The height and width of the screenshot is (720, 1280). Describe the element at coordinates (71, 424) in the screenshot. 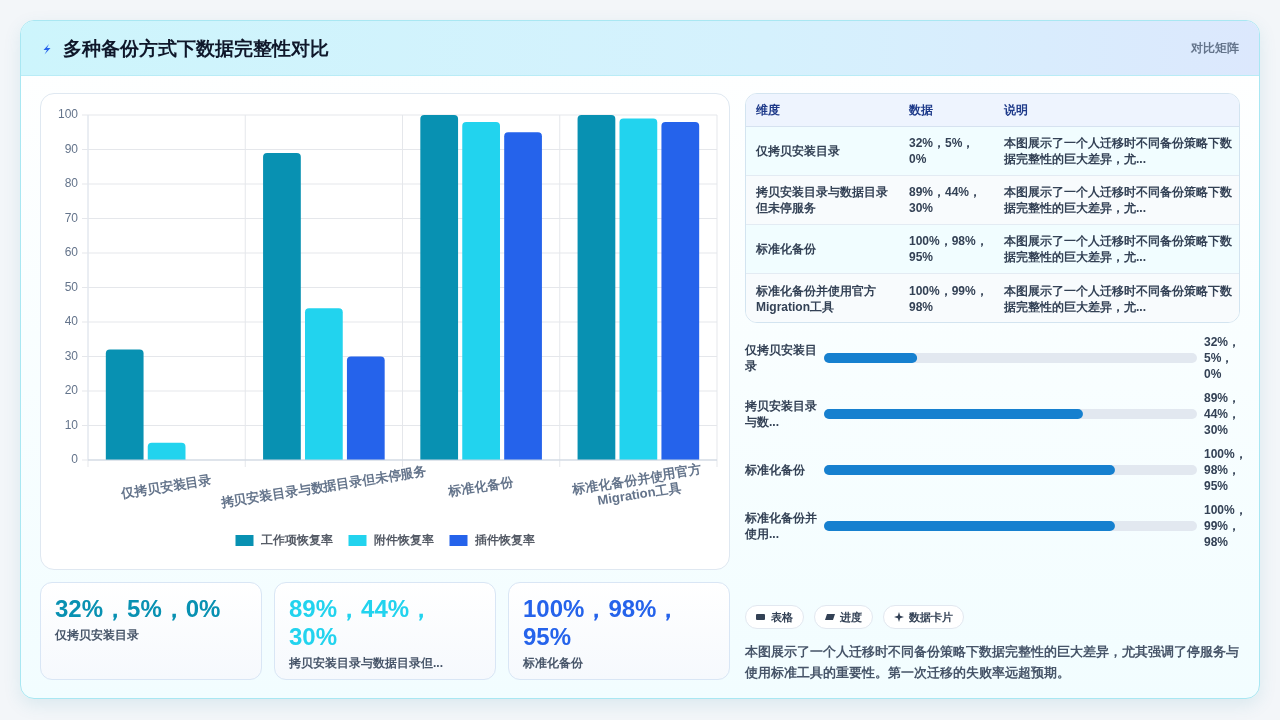

I see `y-tick-label: 10` at that location.